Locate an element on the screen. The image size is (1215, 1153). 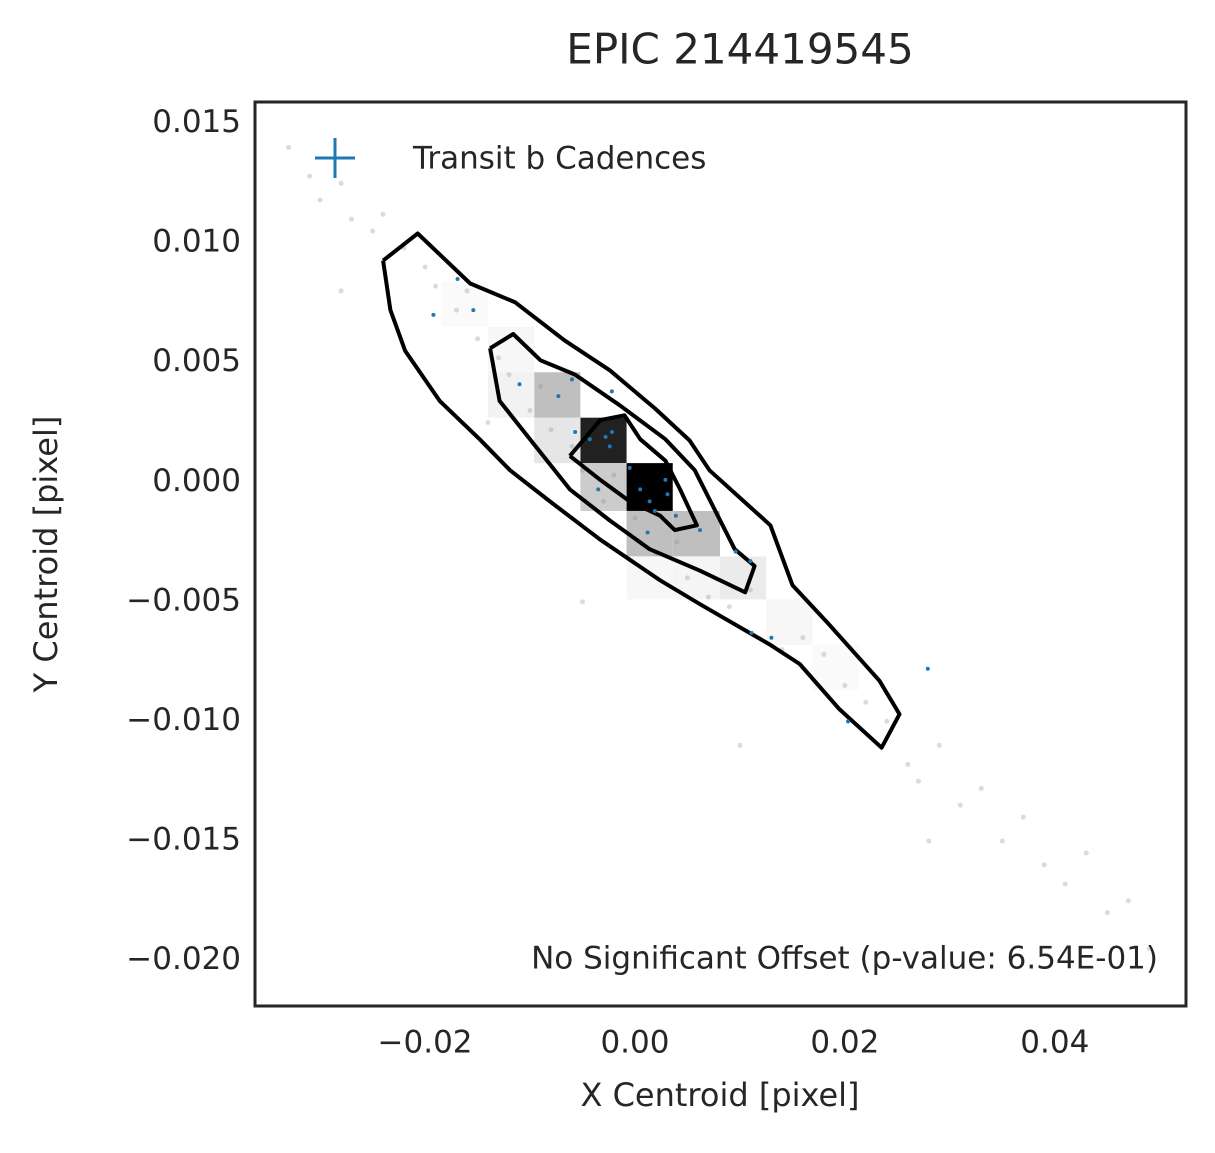
y-tick-label: 0.005 is located at coordinates (196, 361).